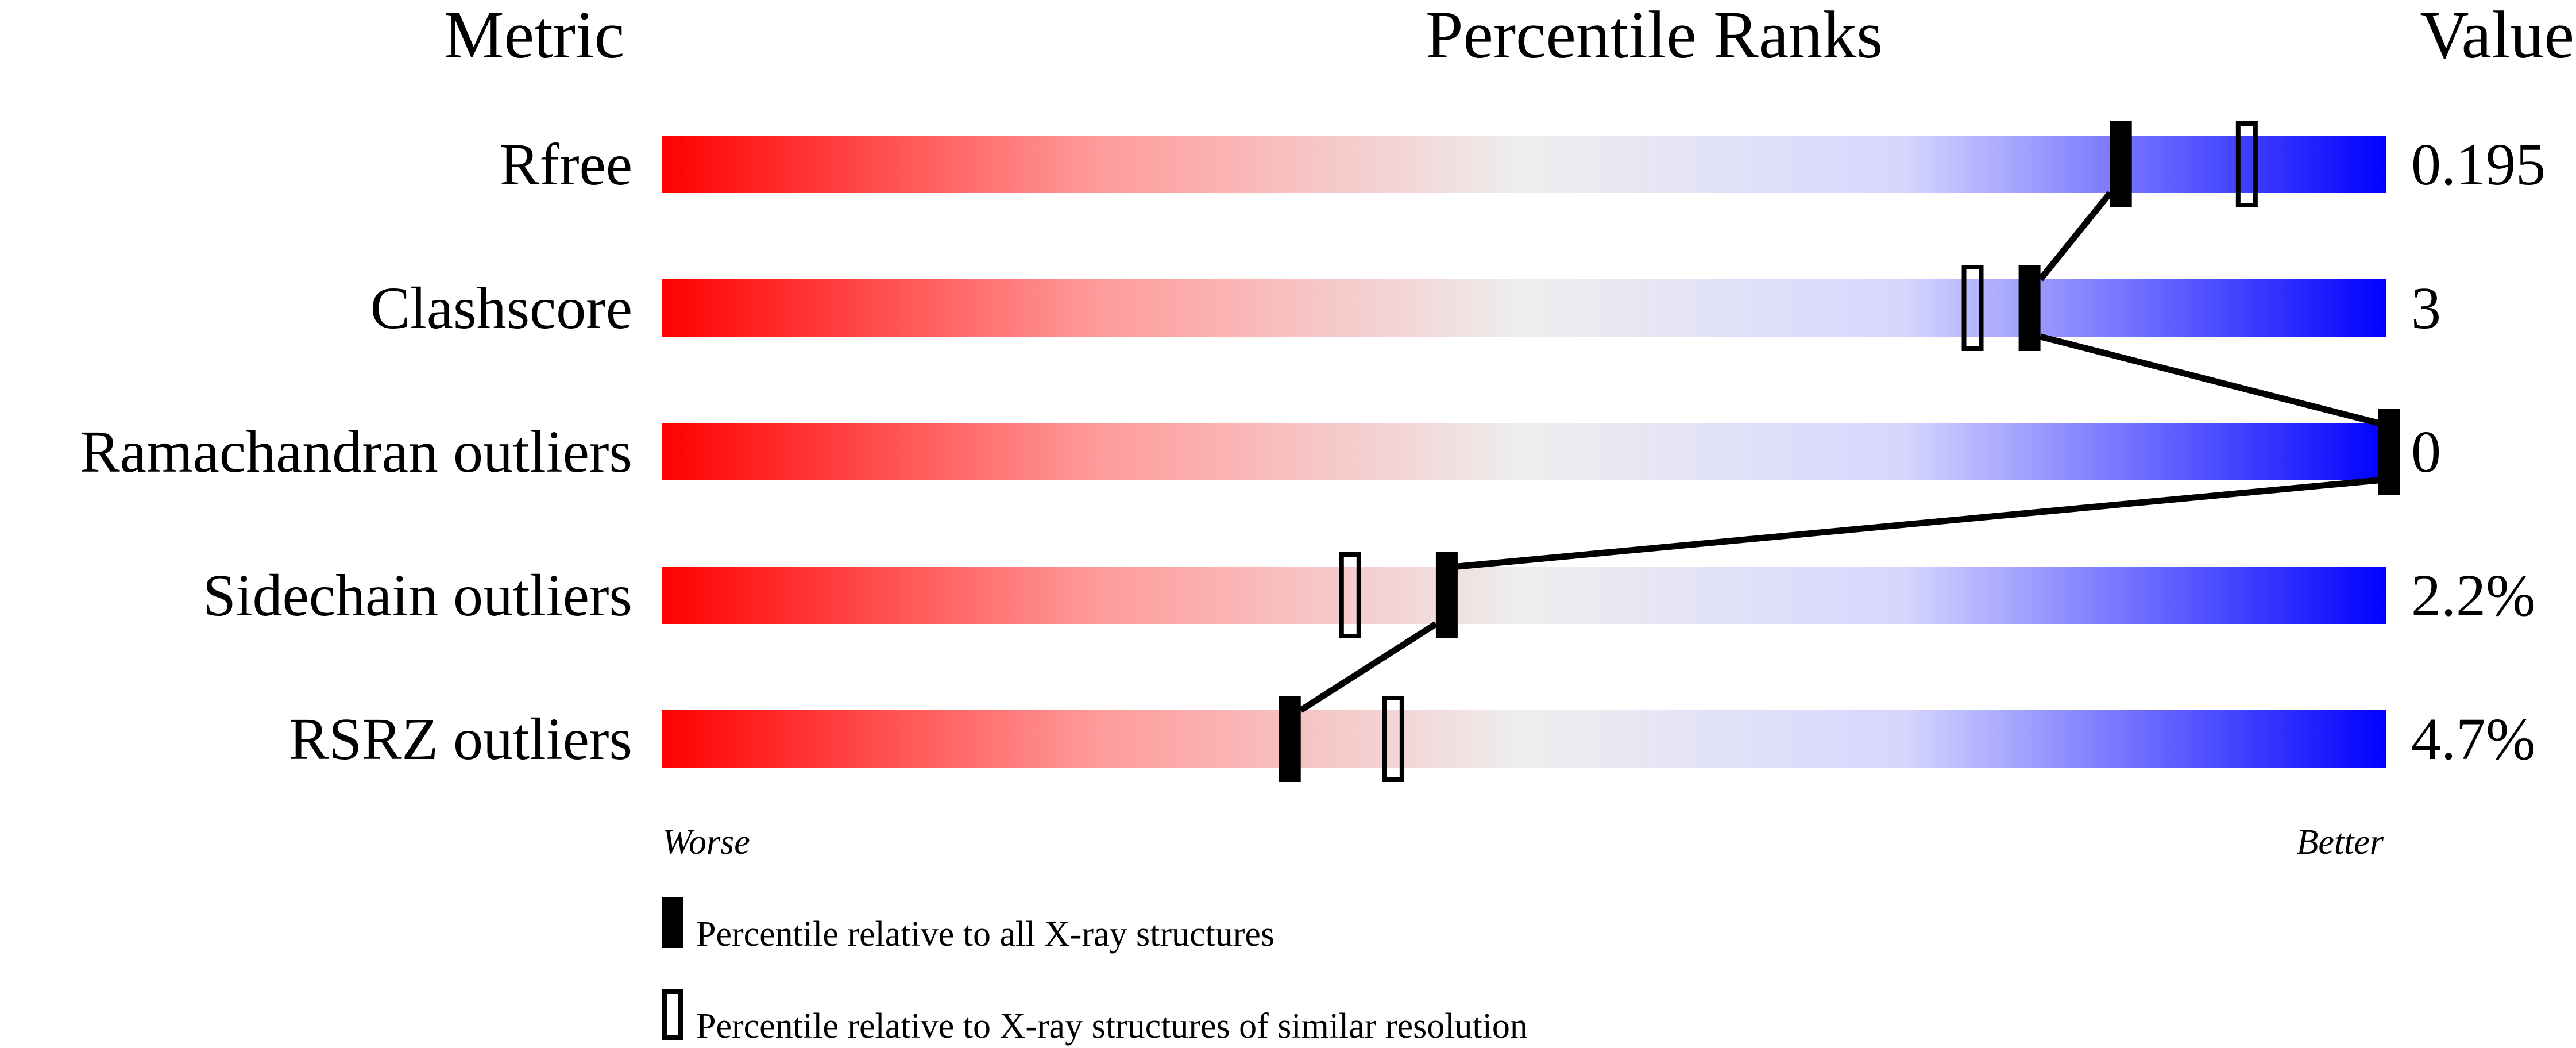  What do you see at coordinates (2478, 165) in the screenshot?
I see `metric-value: 0.195` at bounding box center [2478, 165].